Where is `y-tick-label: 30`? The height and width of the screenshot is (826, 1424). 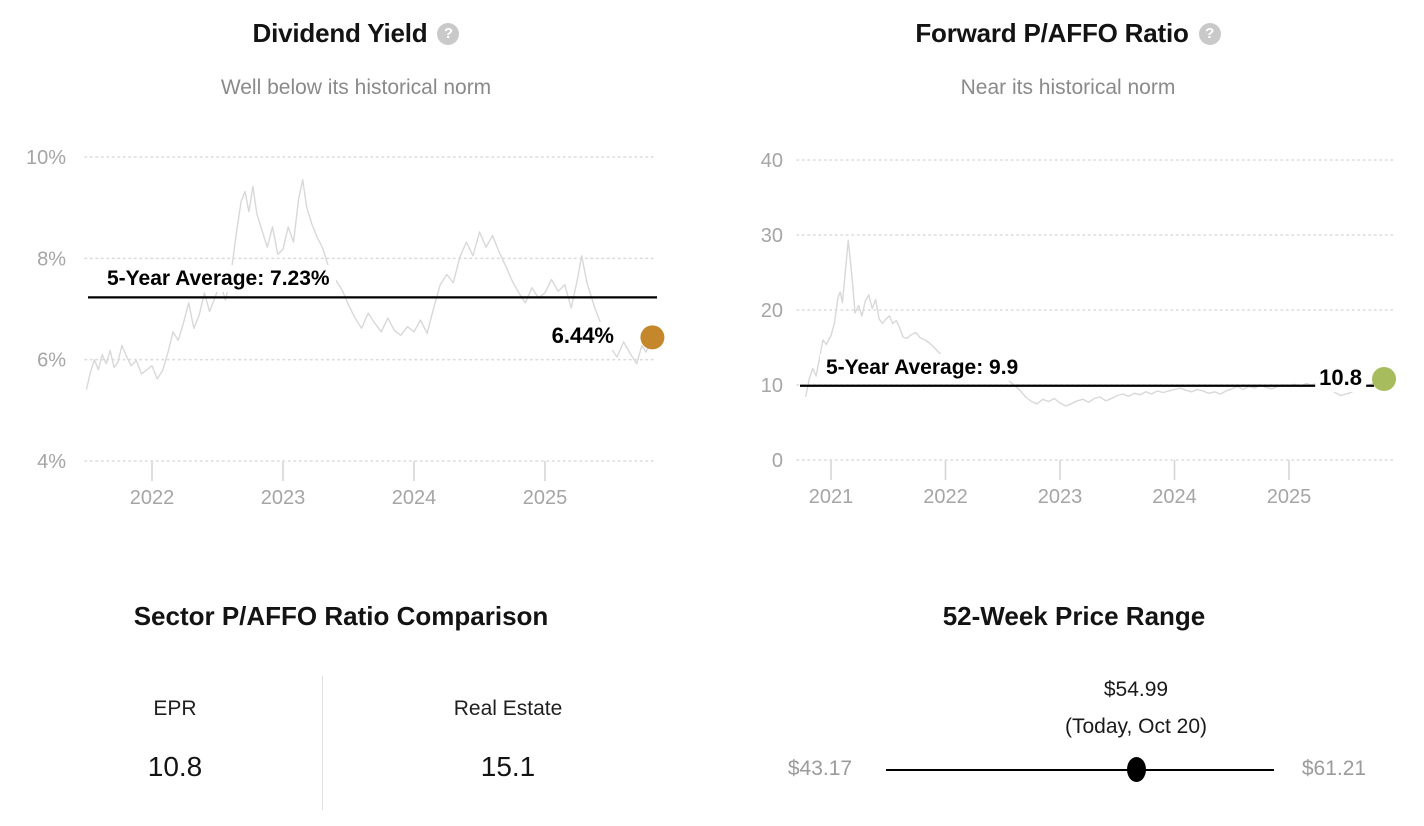 y-tick-label: 30 is located at coordinates (772, 236).